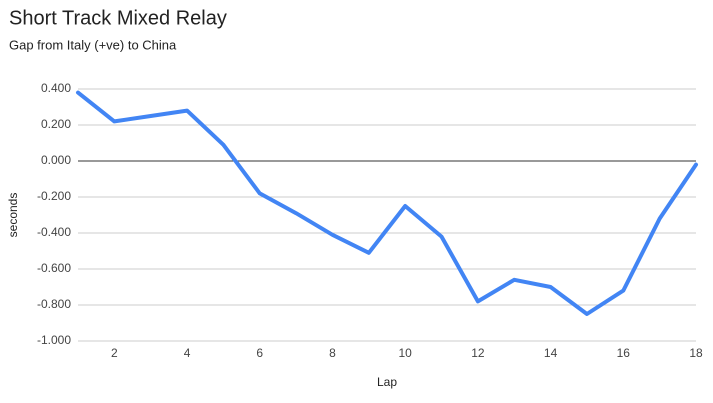 The image size is (713, 403). What do you see at coordinates (56, 88) in the screenshot?
I see `y-tick-label: 0.400` at bounding box center [56, 88].